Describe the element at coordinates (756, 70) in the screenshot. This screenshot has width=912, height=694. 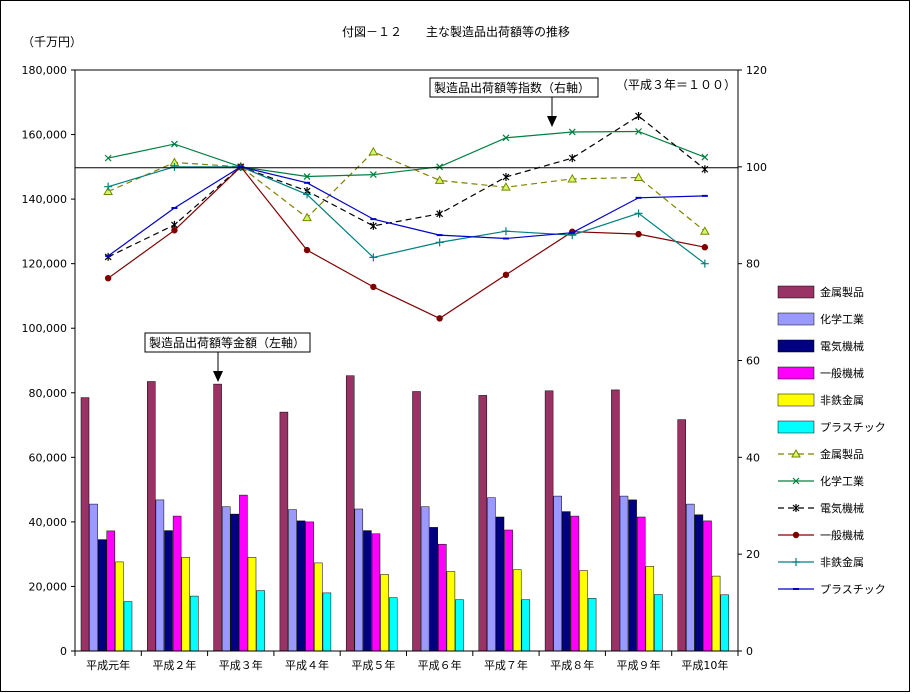
I see `right-tick-label-7: 120` at that location.